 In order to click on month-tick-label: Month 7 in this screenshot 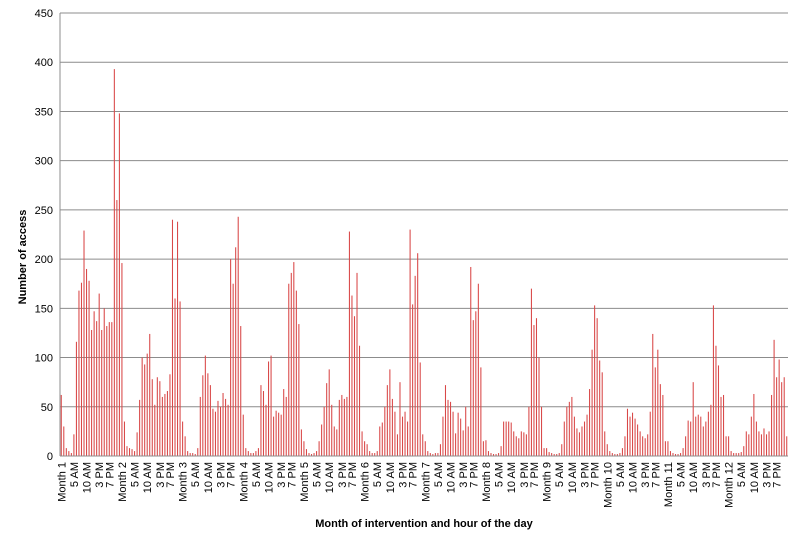, I will do `click(426, 482)`.